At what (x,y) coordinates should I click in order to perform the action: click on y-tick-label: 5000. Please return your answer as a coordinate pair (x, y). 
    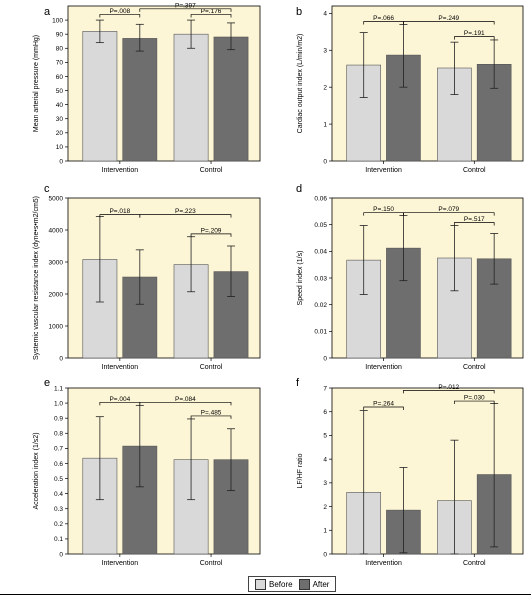
    Looking at the image, I should click on (56, 198).